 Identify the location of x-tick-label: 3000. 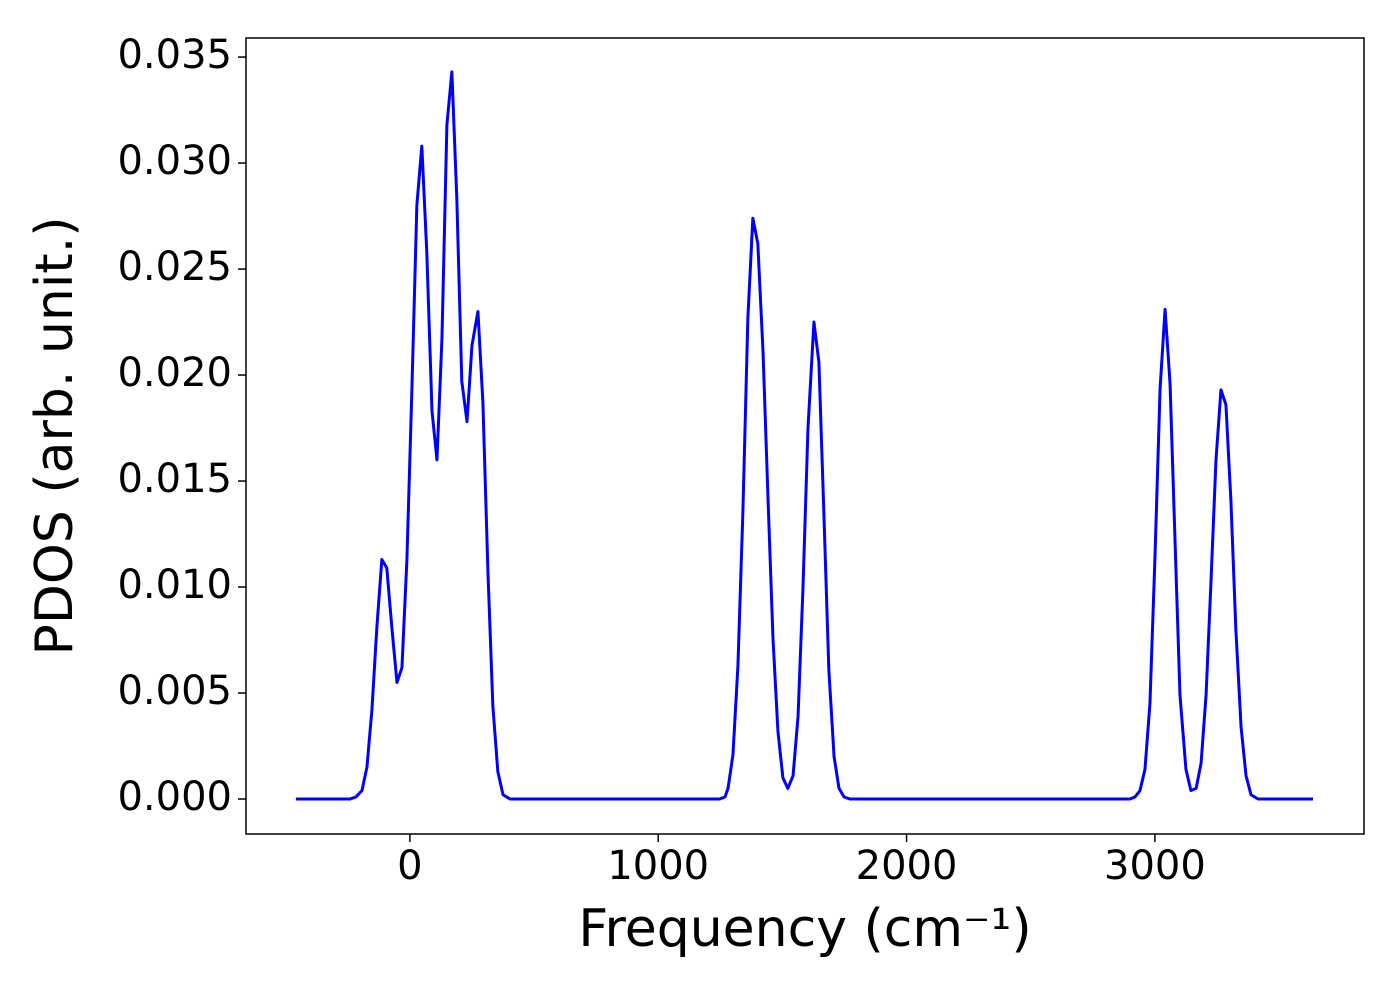
(1155, 866).